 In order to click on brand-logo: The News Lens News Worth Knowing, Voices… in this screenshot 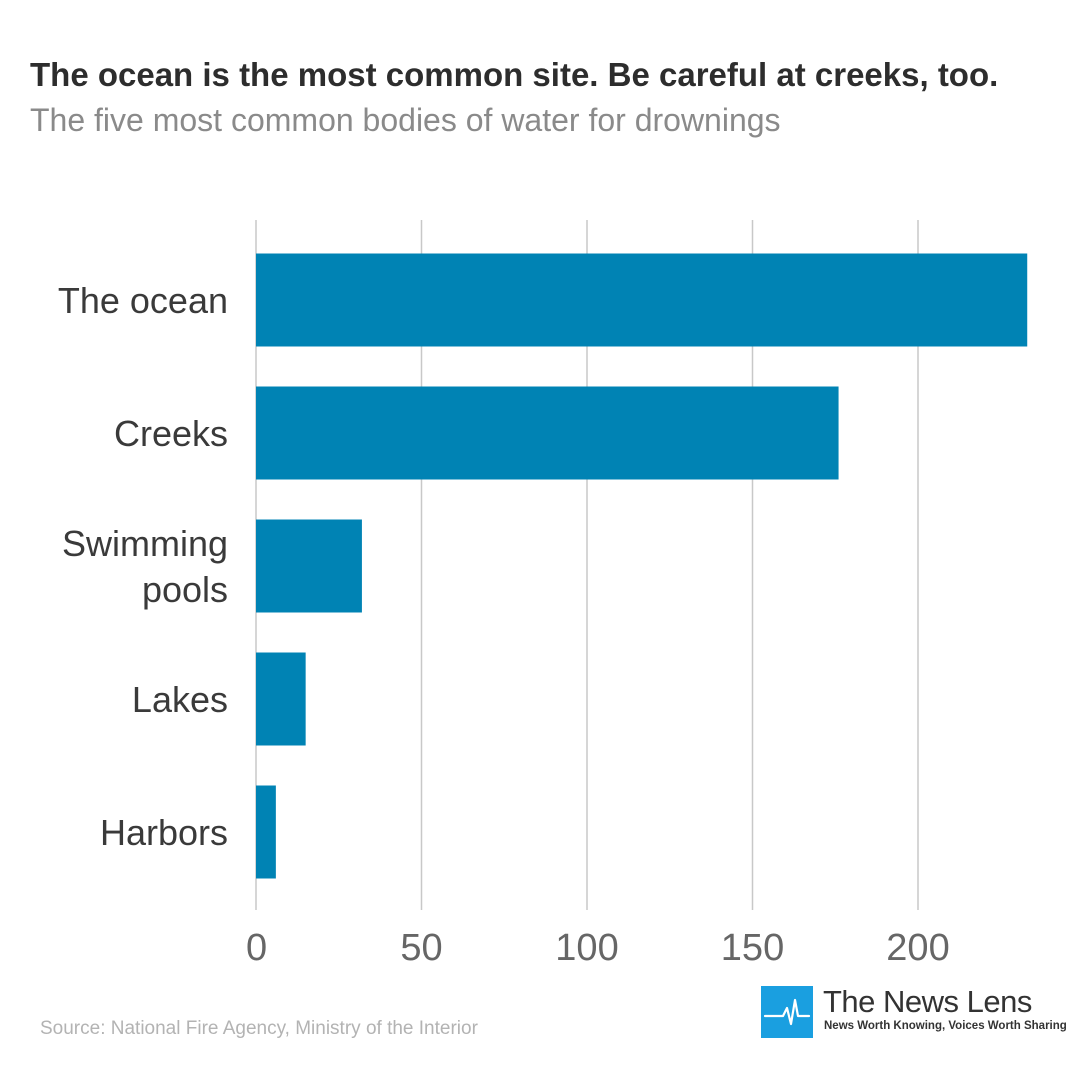, I will do `click(914, 1012)`.